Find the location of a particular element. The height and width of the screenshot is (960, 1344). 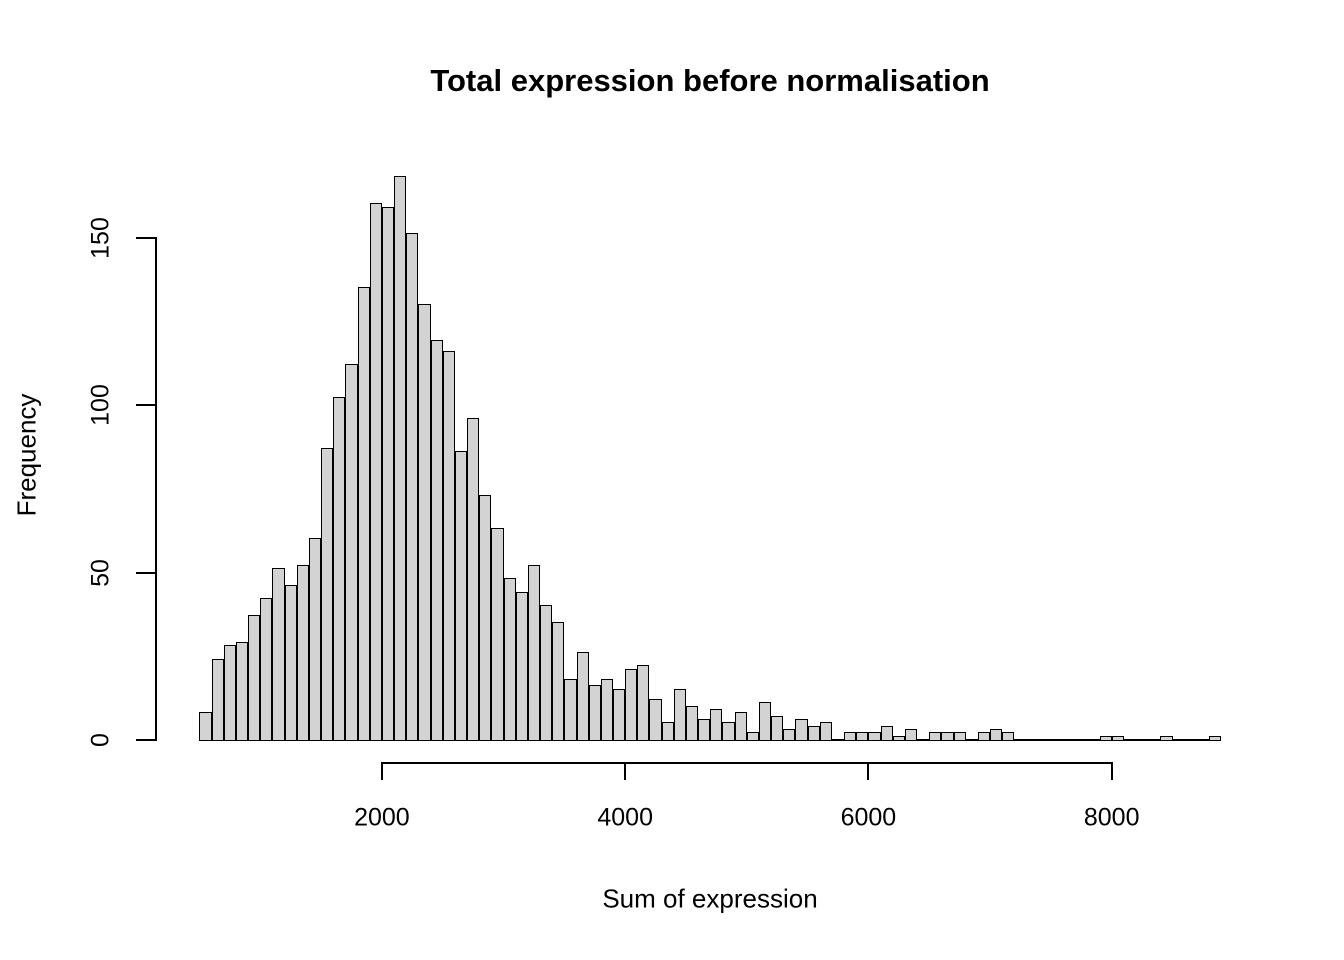

x-tick-label: 8000 is located at coordinates (1111, 817).